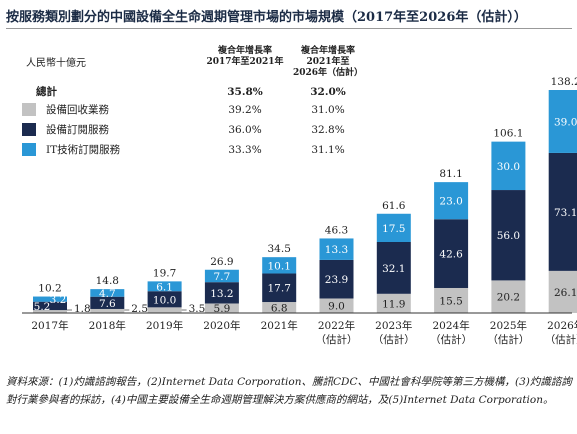  I want to click on recycling-value-9: 20.2, so click(508, 298).